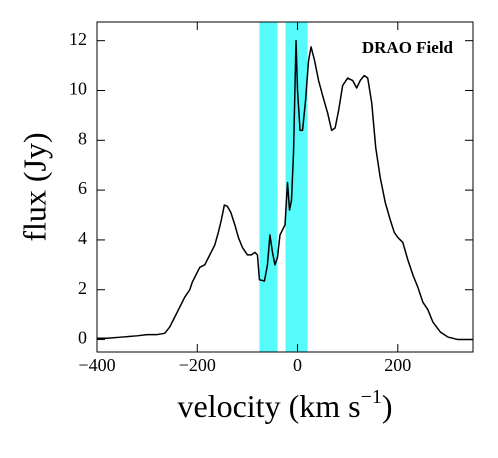  I want to click on y-tick-label: 4, so click(82, 238).